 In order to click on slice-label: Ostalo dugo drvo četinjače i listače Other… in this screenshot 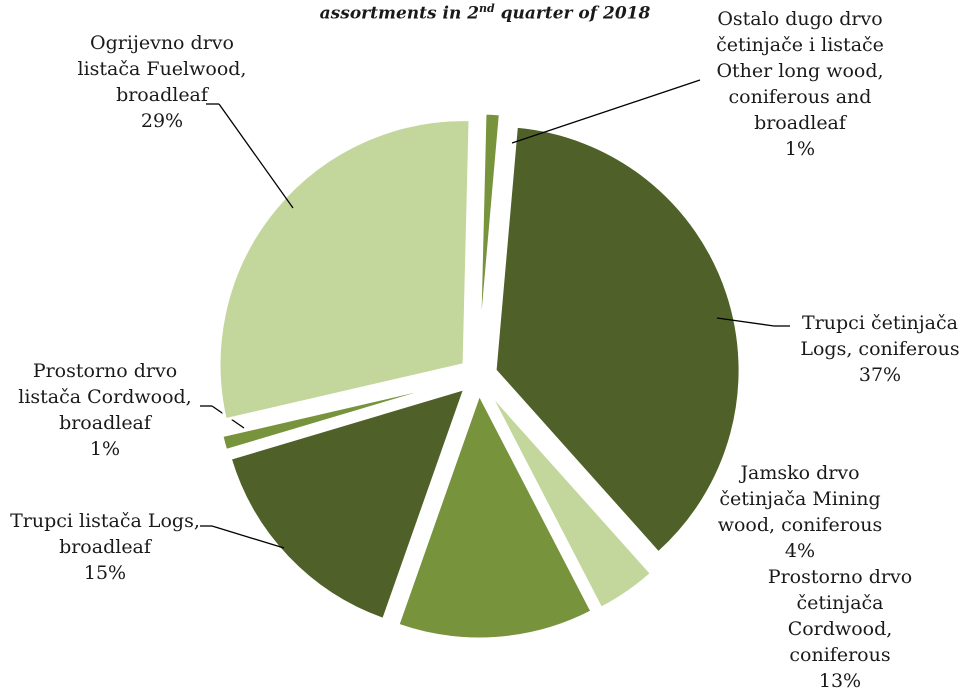, I will do `click(800, 84)`.